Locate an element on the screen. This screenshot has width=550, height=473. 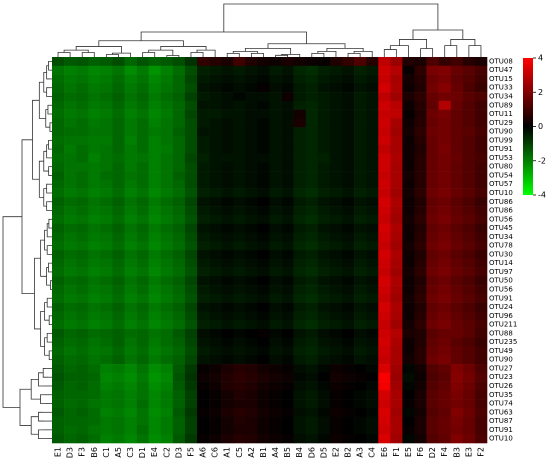
column-label: B4 is located at coordinates (299, 452).